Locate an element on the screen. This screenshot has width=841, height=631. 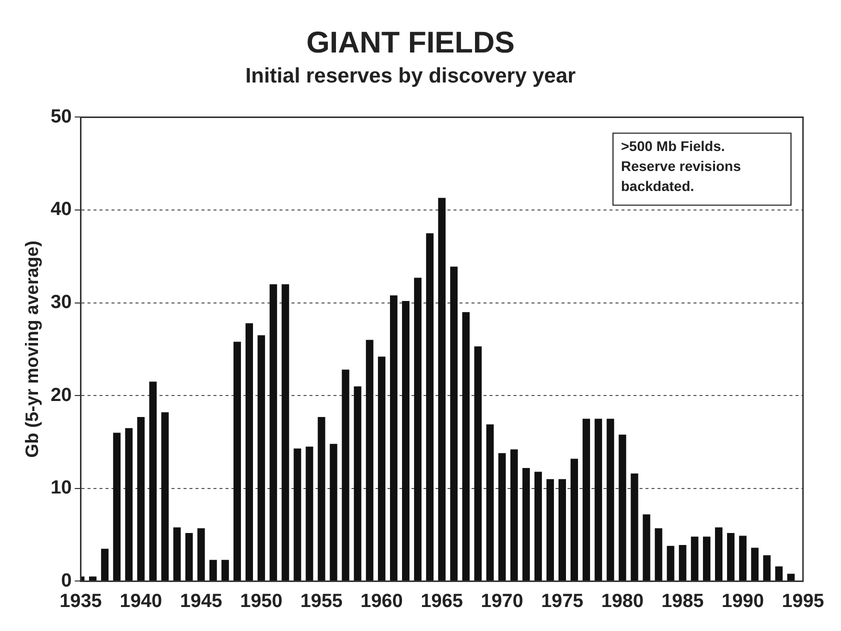
x-tick-label: 1965 is located at coordinates (442, 601).